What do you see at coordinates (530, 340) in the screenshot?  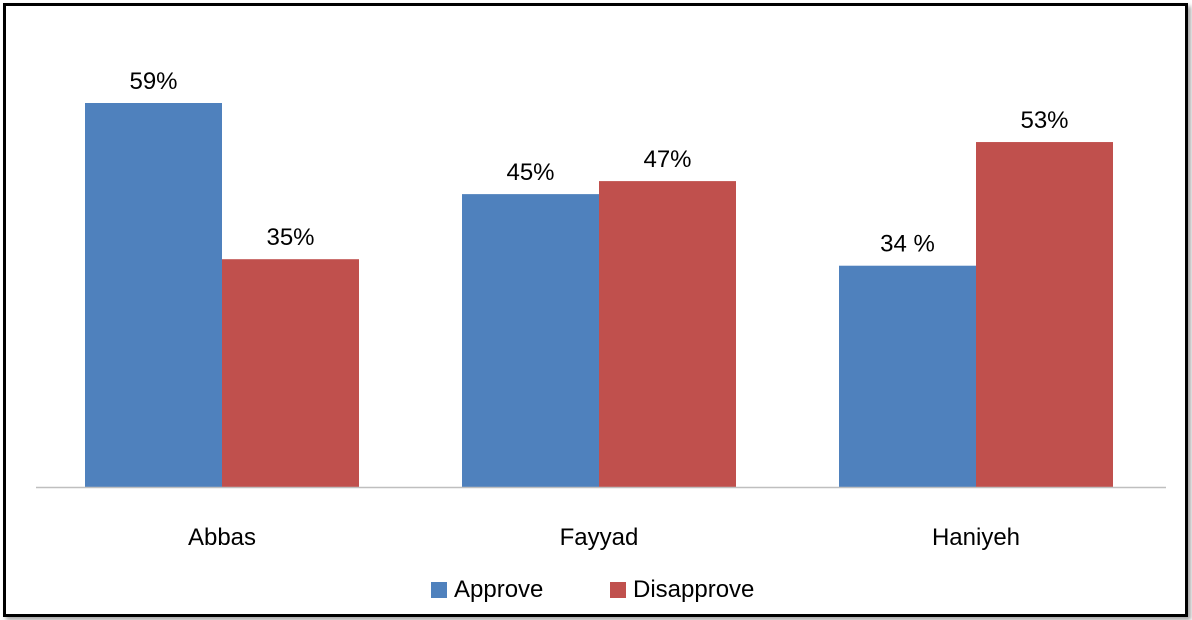 I see `bar-approve-fayyad` at bounding box center [530, 340].